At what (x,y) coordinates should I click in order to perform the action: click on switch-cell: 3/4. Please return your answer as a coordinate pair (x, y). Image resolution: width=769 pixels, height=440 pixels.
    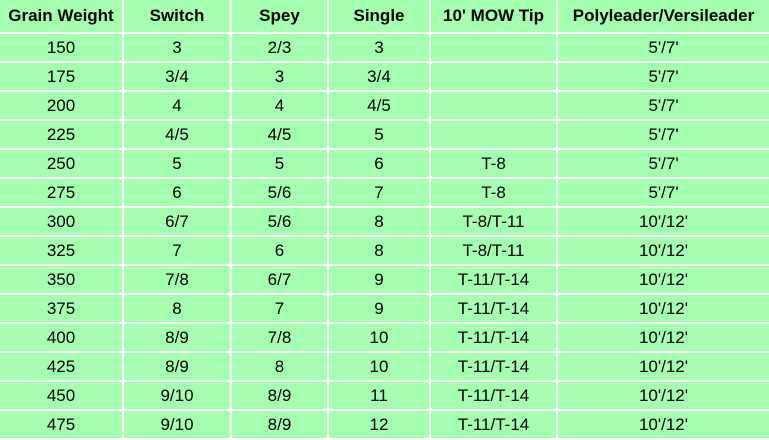
    Looking at the image, I should click on (178, 77).